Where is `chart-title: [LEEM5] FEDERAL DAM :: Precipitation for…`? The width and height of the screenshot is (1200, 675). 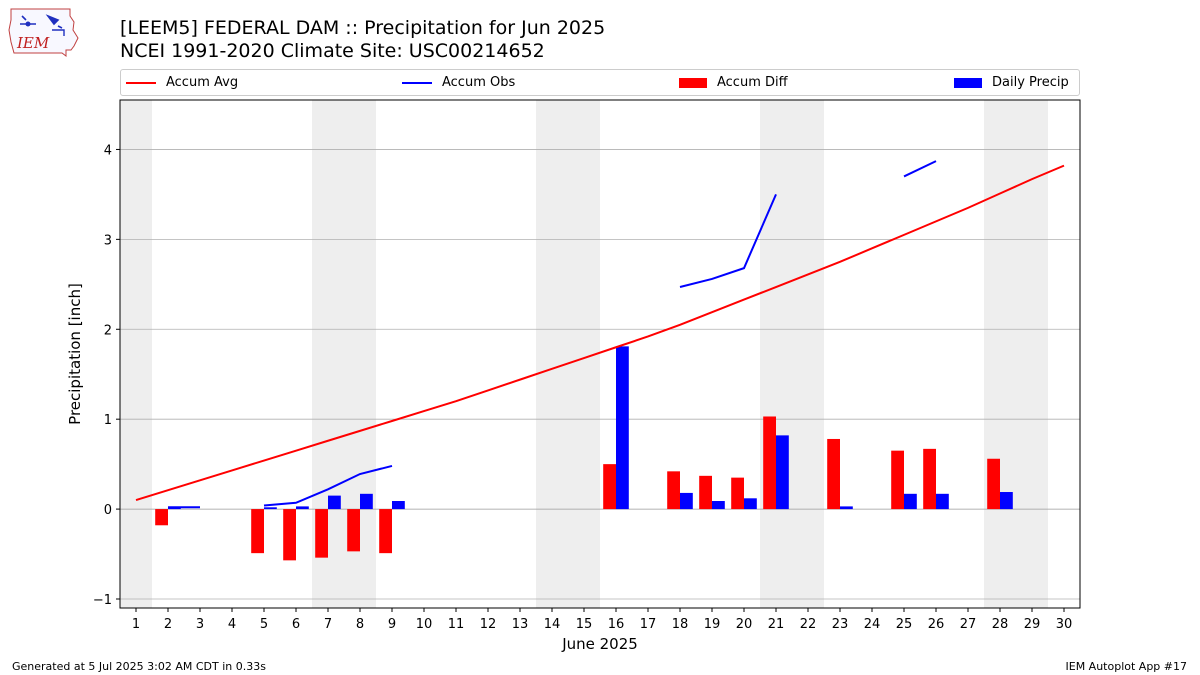 chart-title: [LEEM5] FEDERAL DAM :: Precipitation for… is located at coordinates (363, 28).